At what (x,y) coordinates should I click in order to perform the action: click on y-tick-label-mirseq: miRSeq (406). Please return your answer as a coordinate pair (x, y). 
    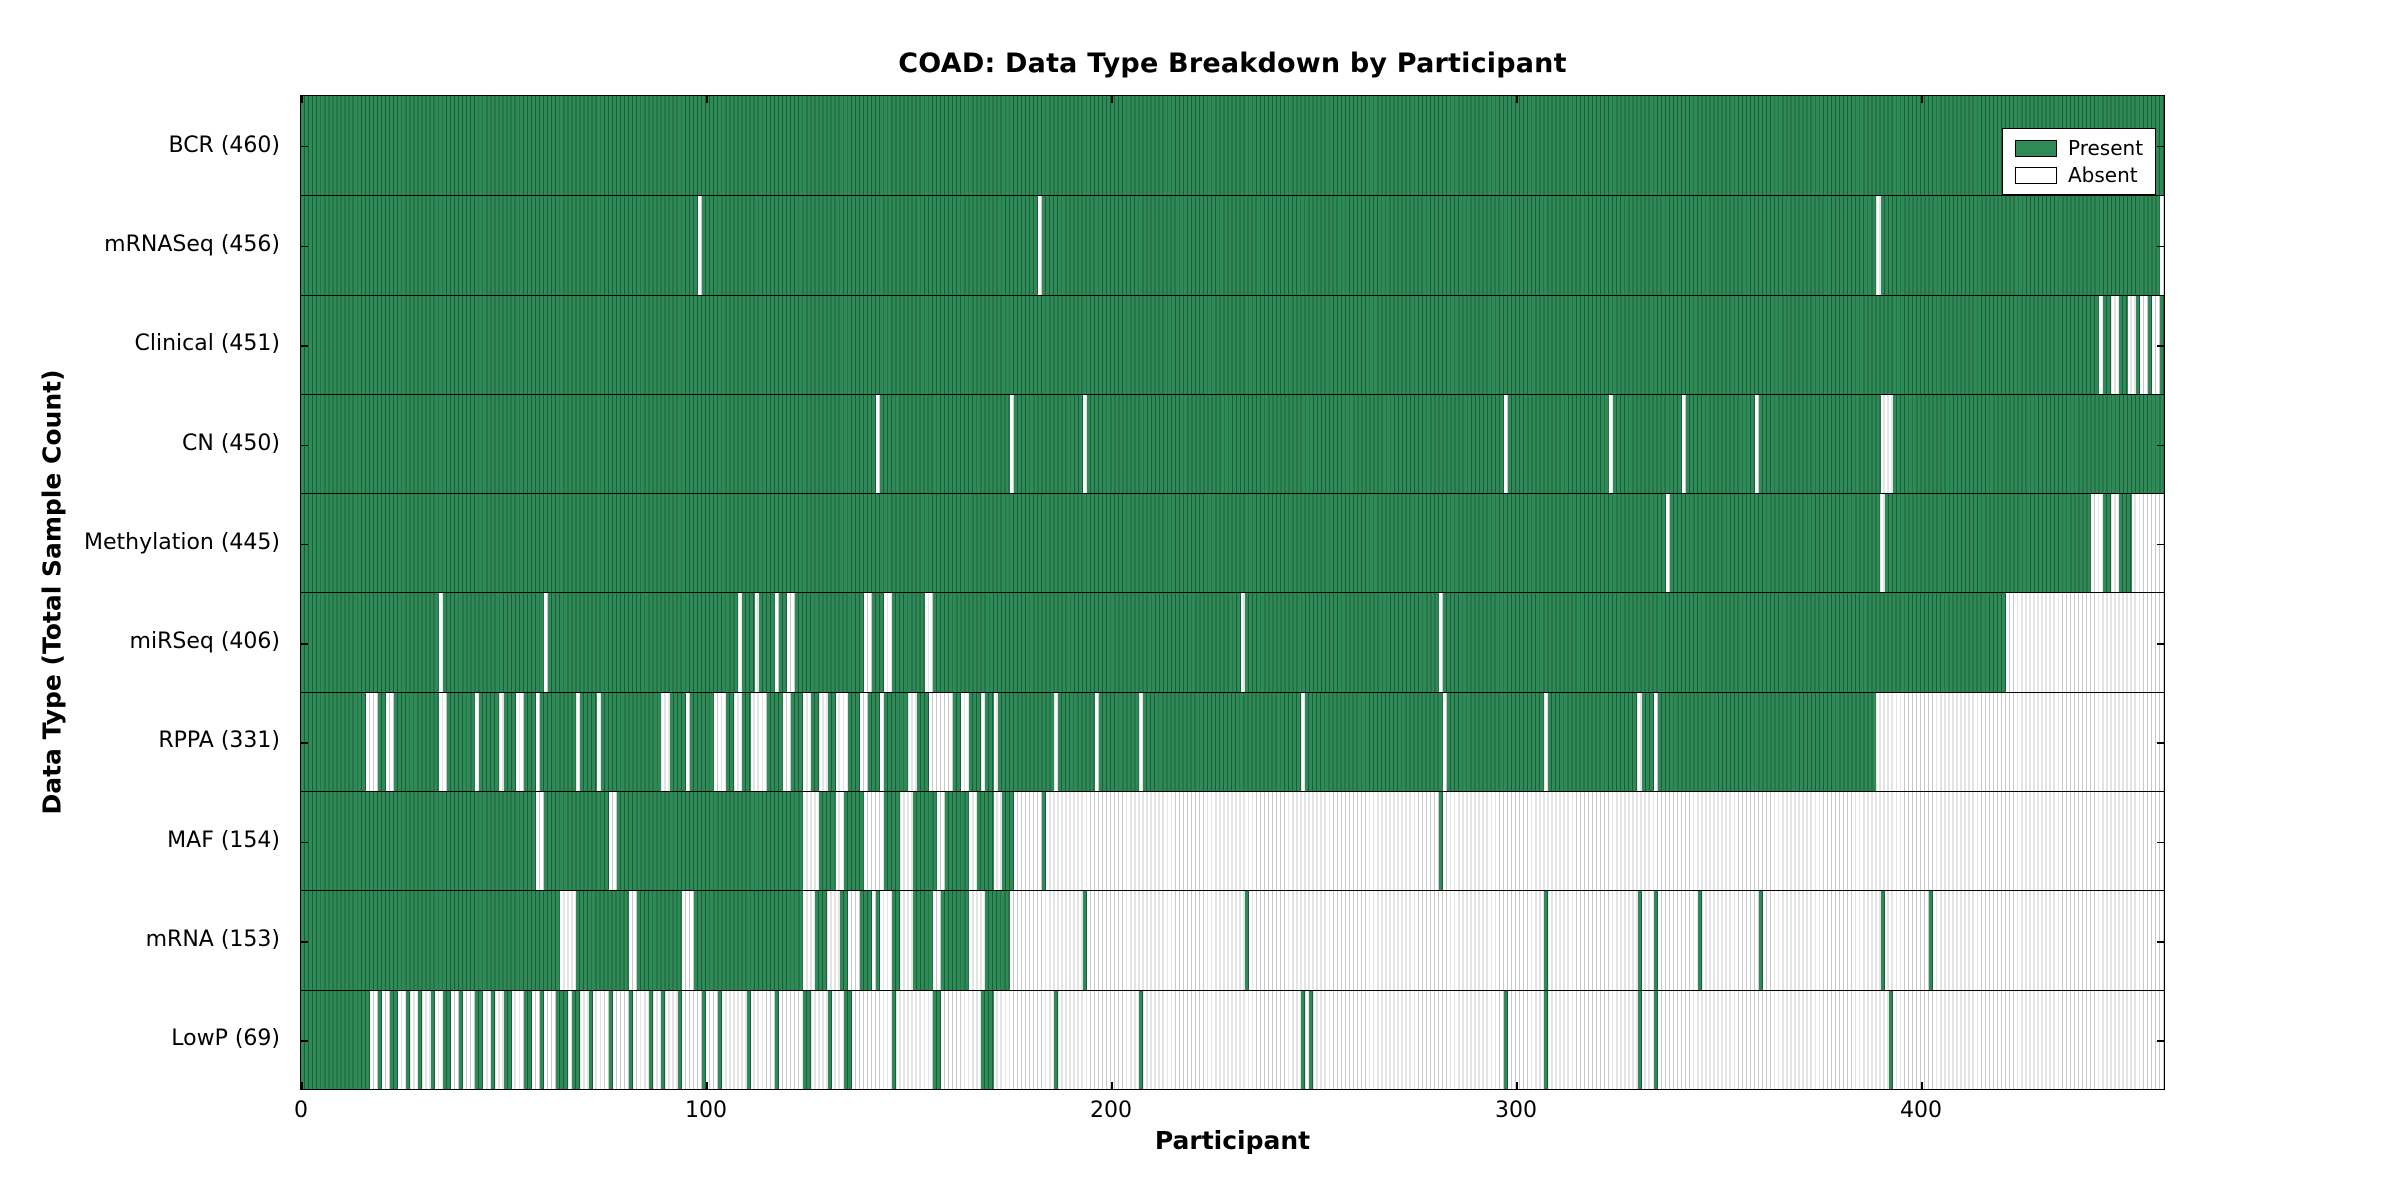
    Looking at the image, I should click on (204, 642).